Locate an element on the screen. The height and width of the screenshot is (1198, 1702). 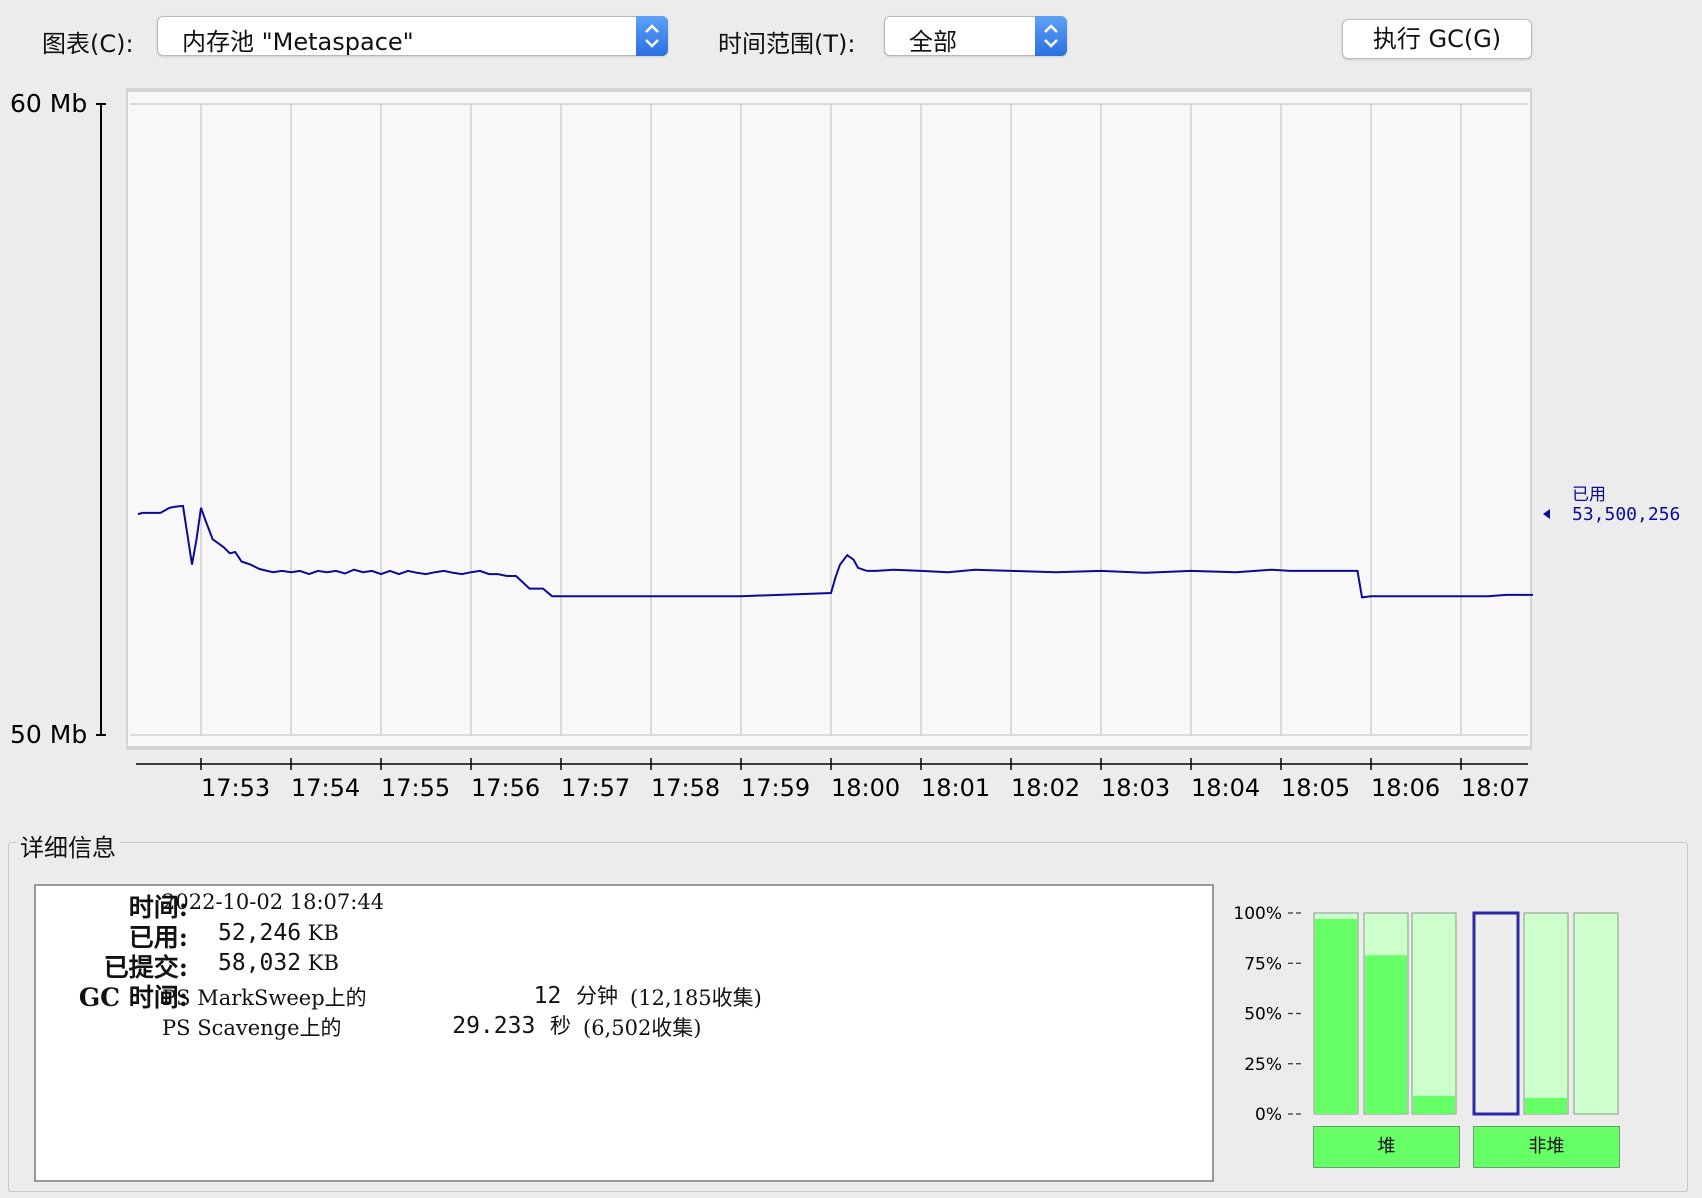
pool-scale: 100% 75% 50% 25% 0% is located at coordinates (1268, 1014).